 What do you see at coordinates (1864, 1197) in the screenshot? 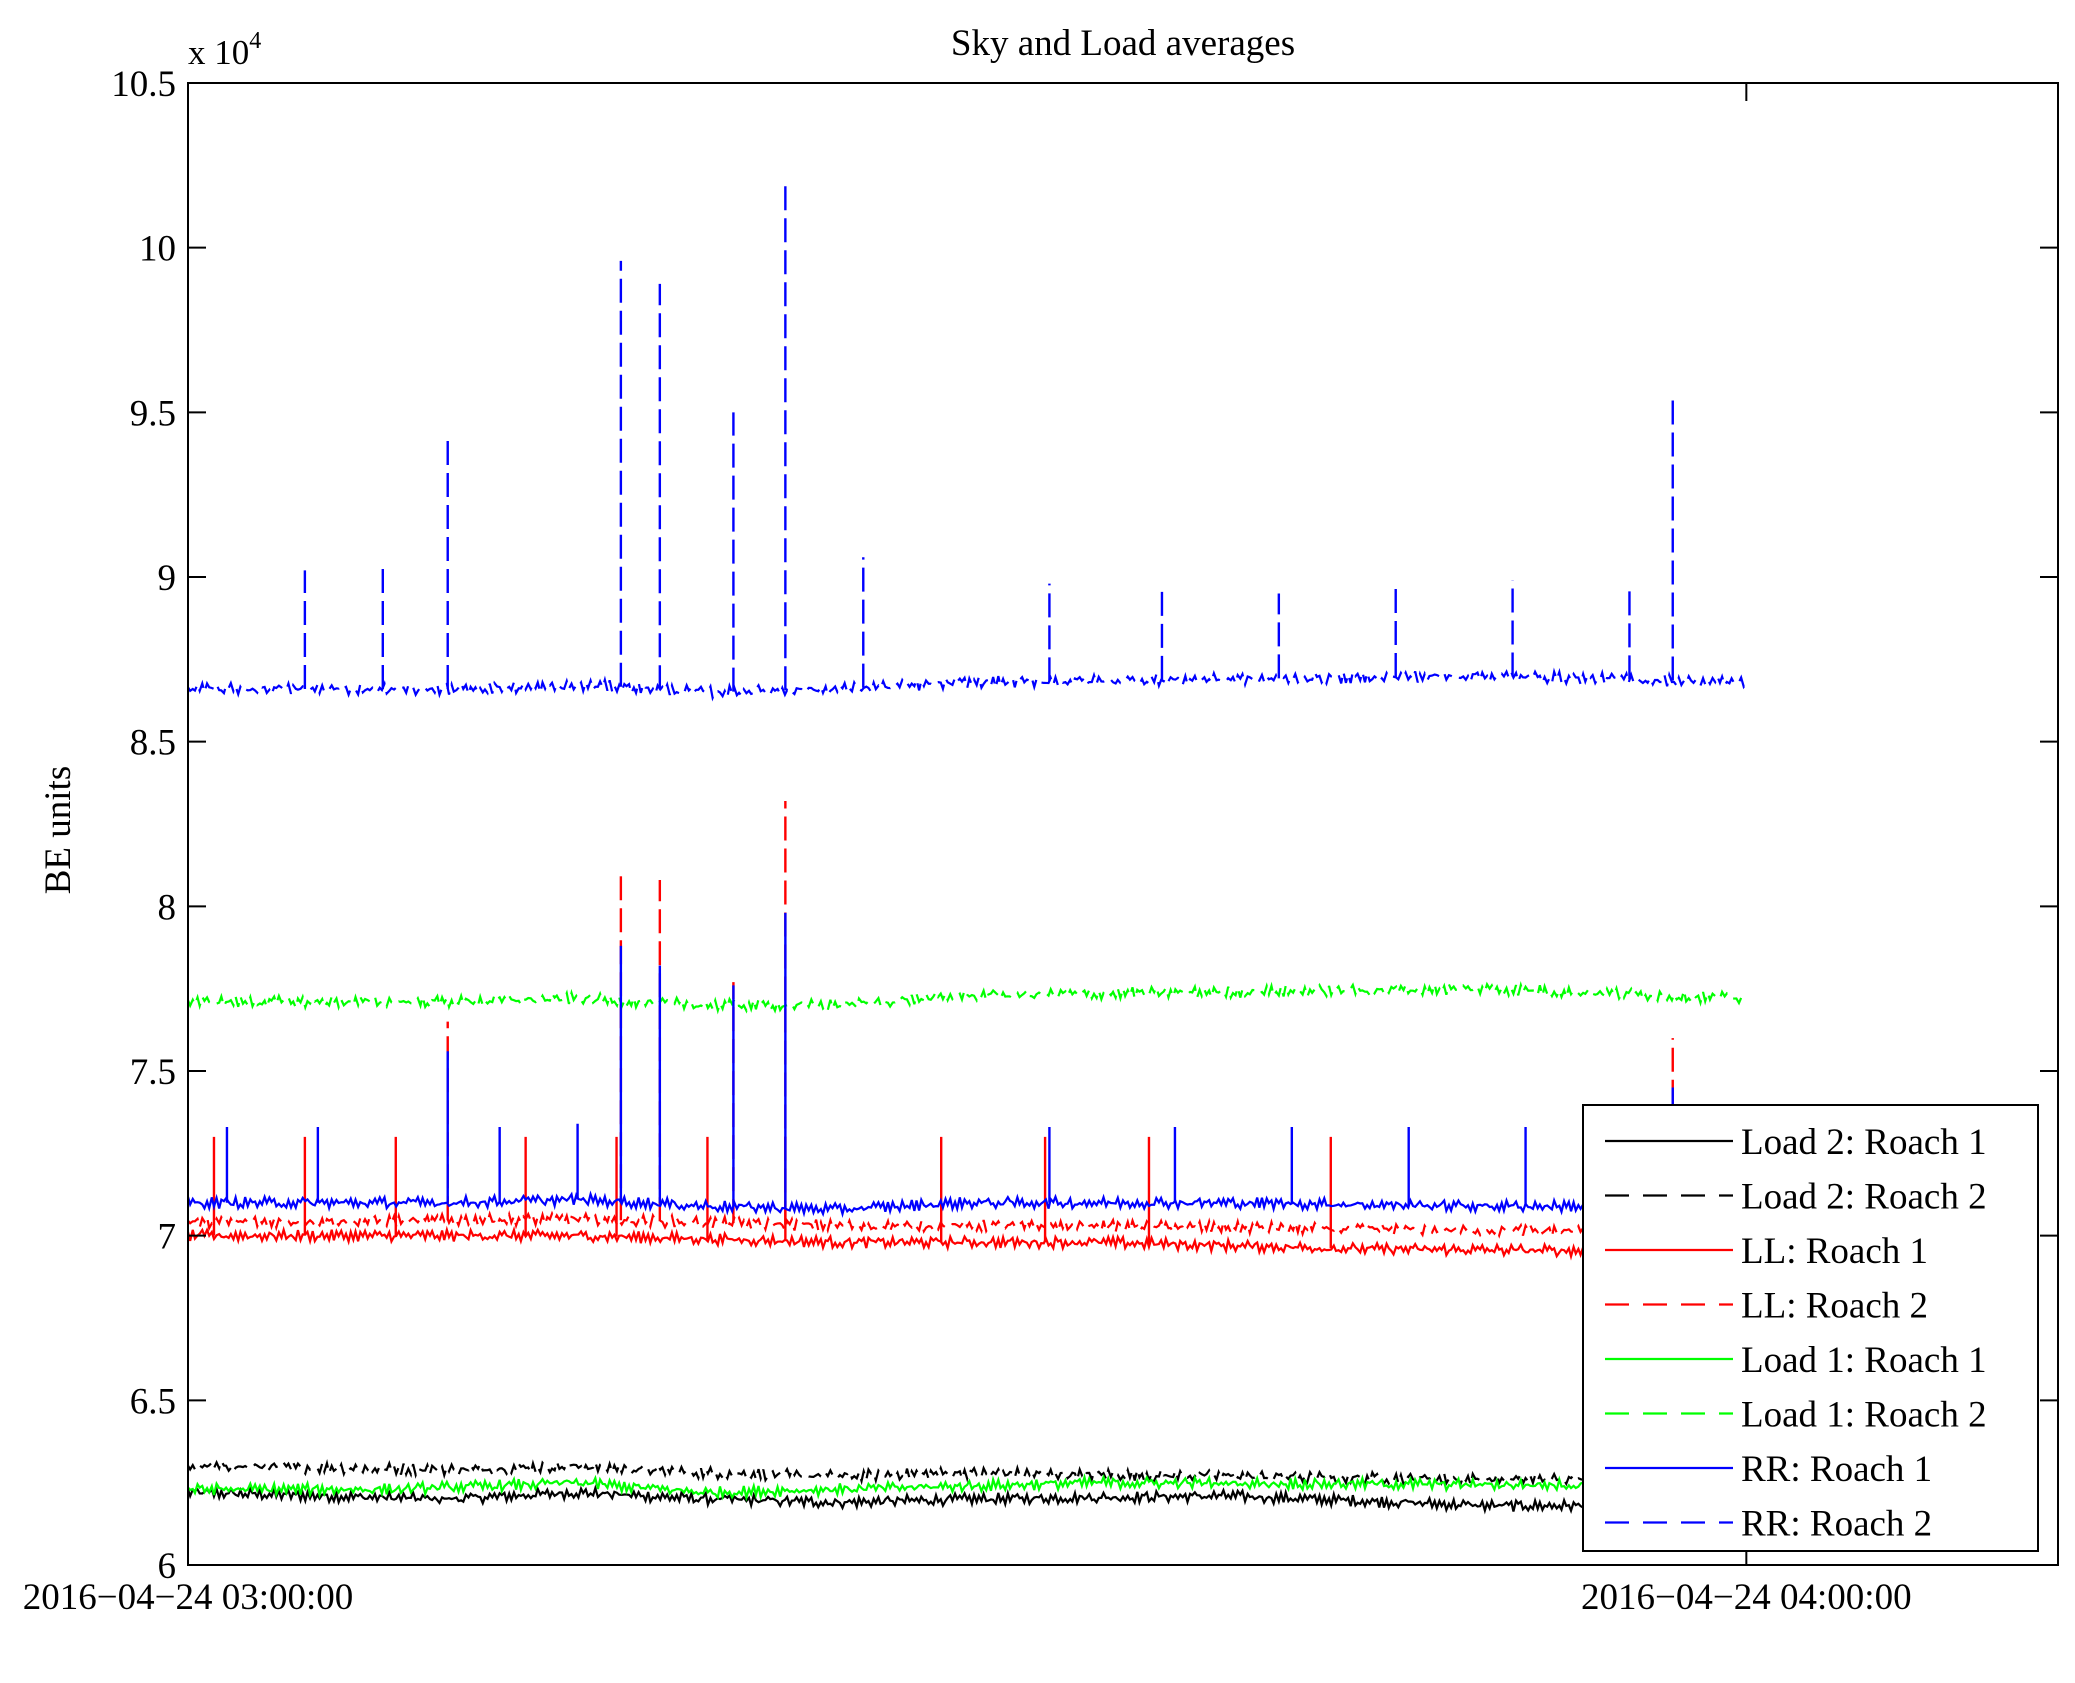
I see `legend-label-1: Load 2: Roach 2` at bounding box center [1864, 1197].